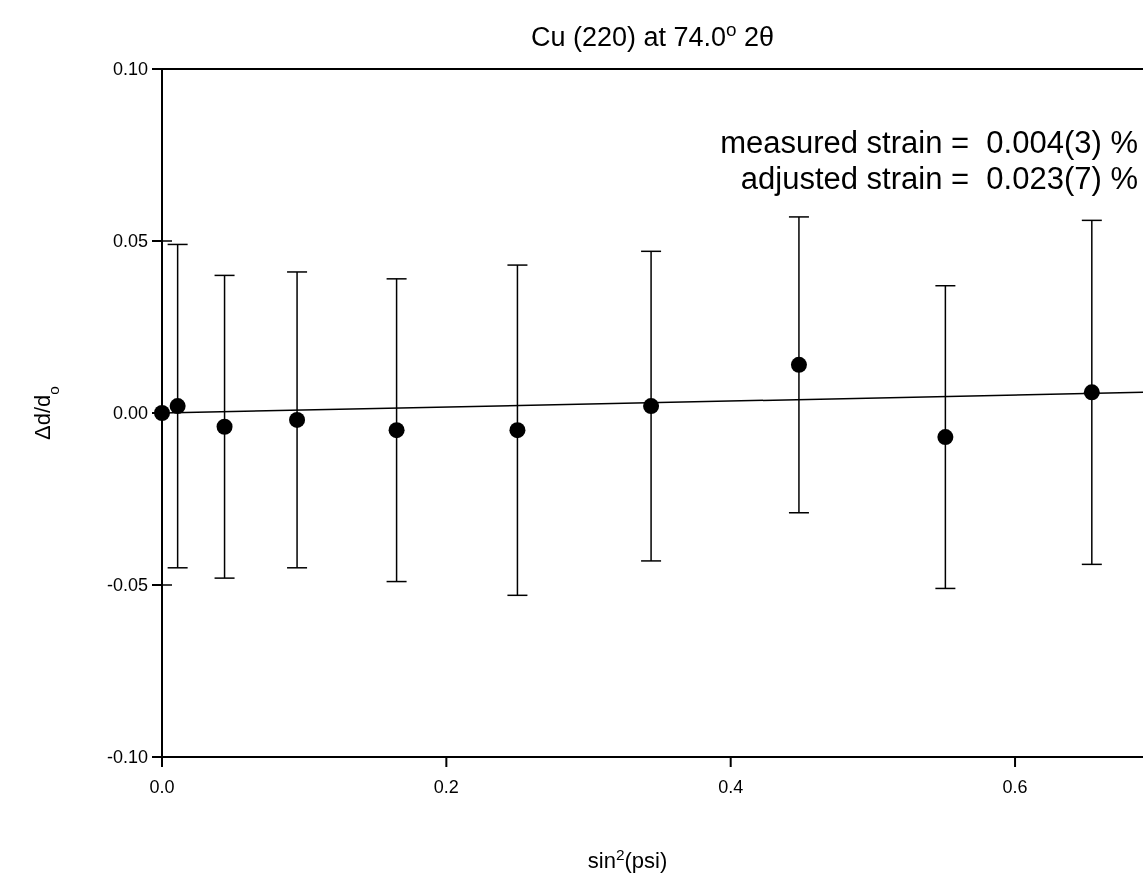 This screenshot has width=1143, height=876. What do you see at coordinates (130, 241) in the screenshot?
I see `y-tick-label: 0.05` at bounding box center [130, 241].